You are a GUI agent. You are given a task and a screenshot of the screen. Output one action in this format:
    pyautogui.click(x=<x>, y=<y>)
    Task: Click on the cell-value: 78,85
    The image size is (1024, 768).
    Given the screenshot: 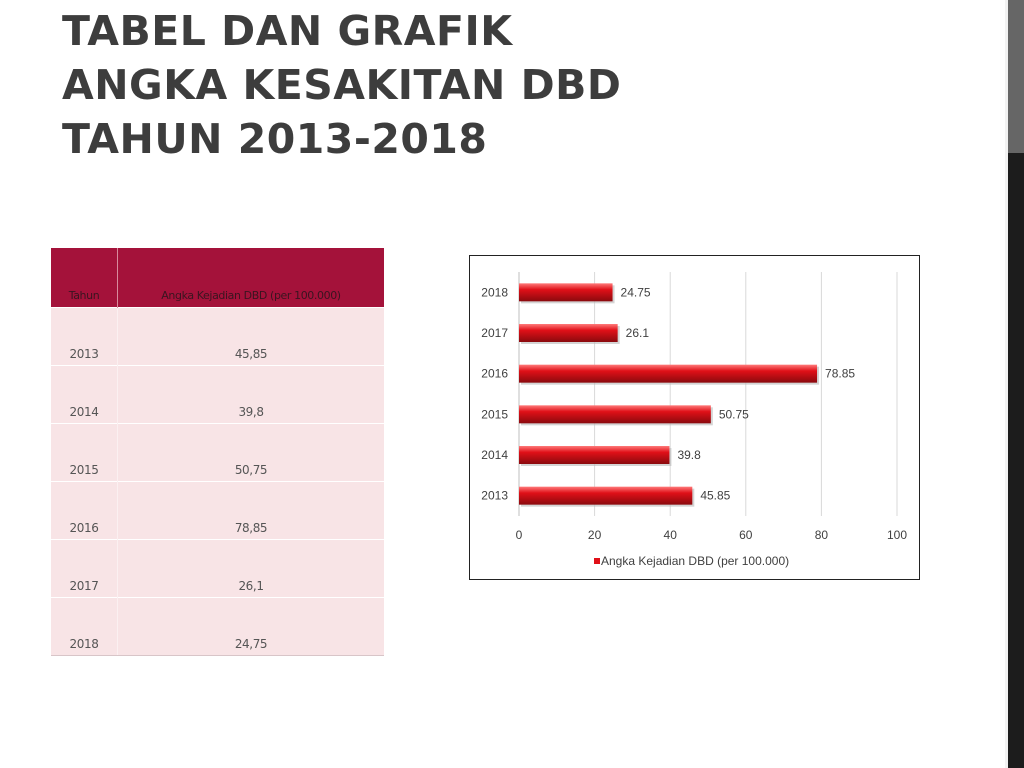 What is the action you would take?
    pyautogui.click(x=250, y=510)
    